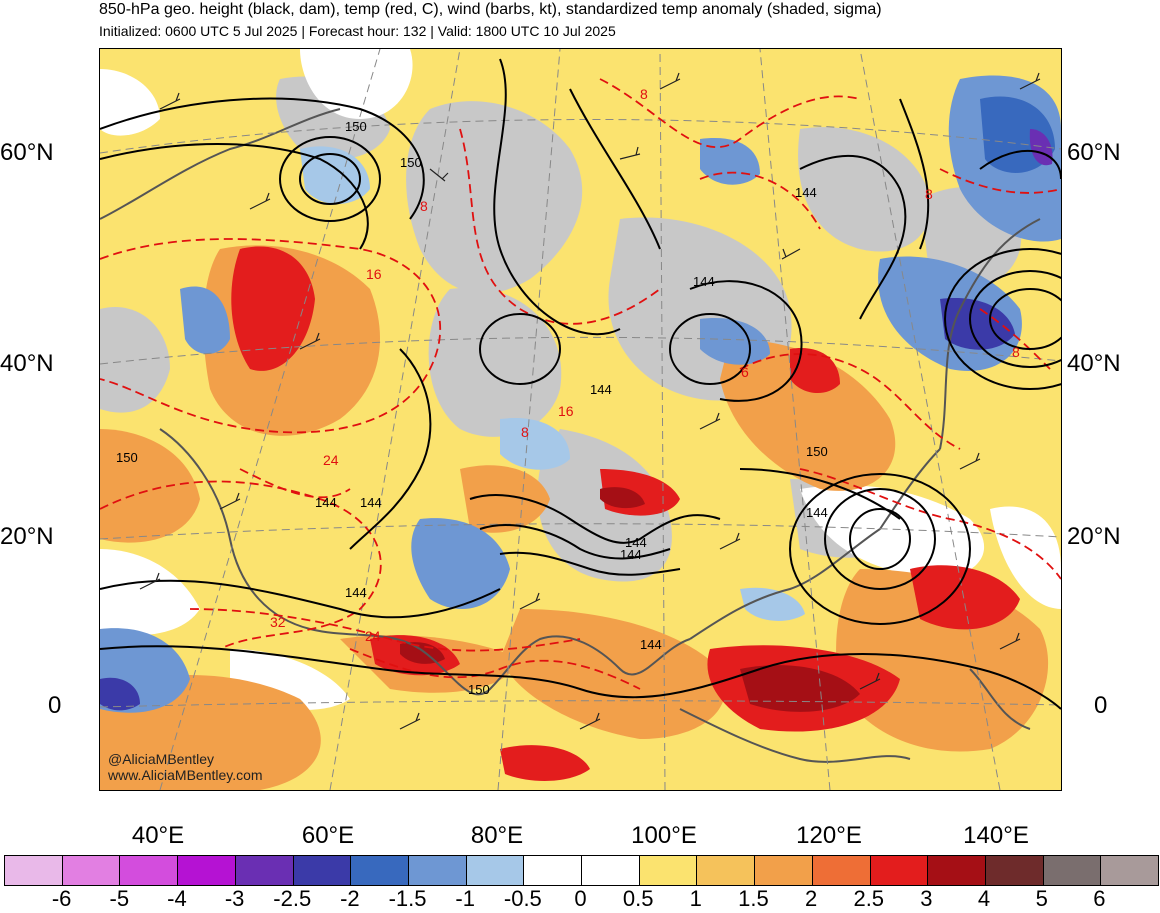  I want to click on colorbar-tick-label: 0.5, so click(638, 898).